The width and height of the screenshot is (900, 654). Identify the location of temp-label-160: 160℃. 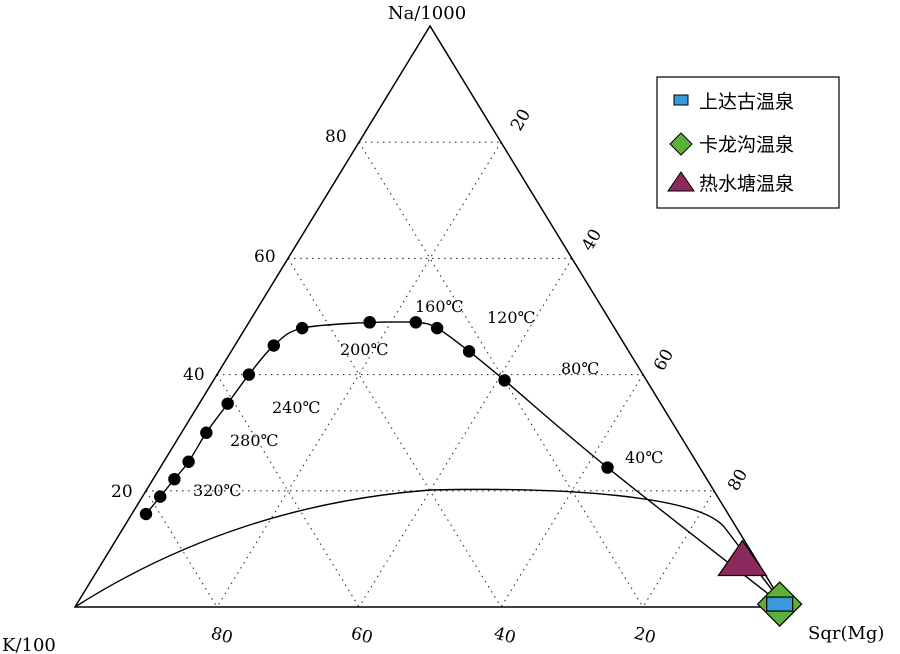
(439, 306).